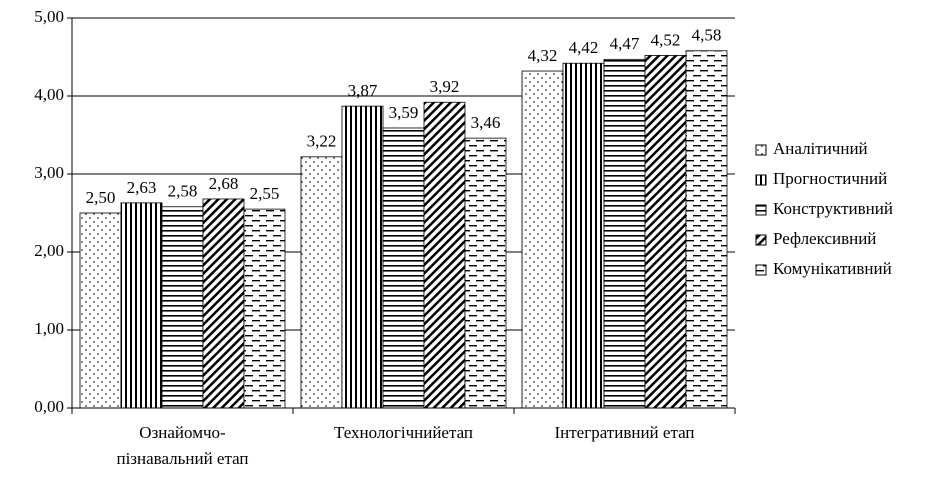 This screenshot has height=479, width=952. What do you see at coordinates (624, 432) in the screenshot?
I see `x-tick-label: Інтегративний етап` at bounding box center [624, 432].